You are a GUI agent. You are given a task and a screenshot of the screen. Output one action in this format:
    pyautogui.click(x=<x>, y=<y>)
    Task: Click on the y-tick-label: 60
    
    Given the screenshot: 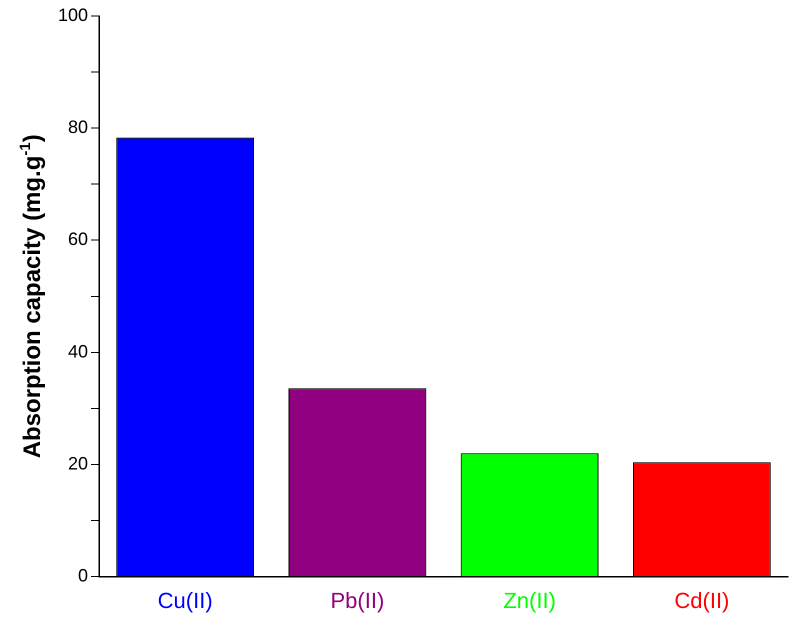 What is the action you would take?
    pyautogui.click(x=78, y=239)
    